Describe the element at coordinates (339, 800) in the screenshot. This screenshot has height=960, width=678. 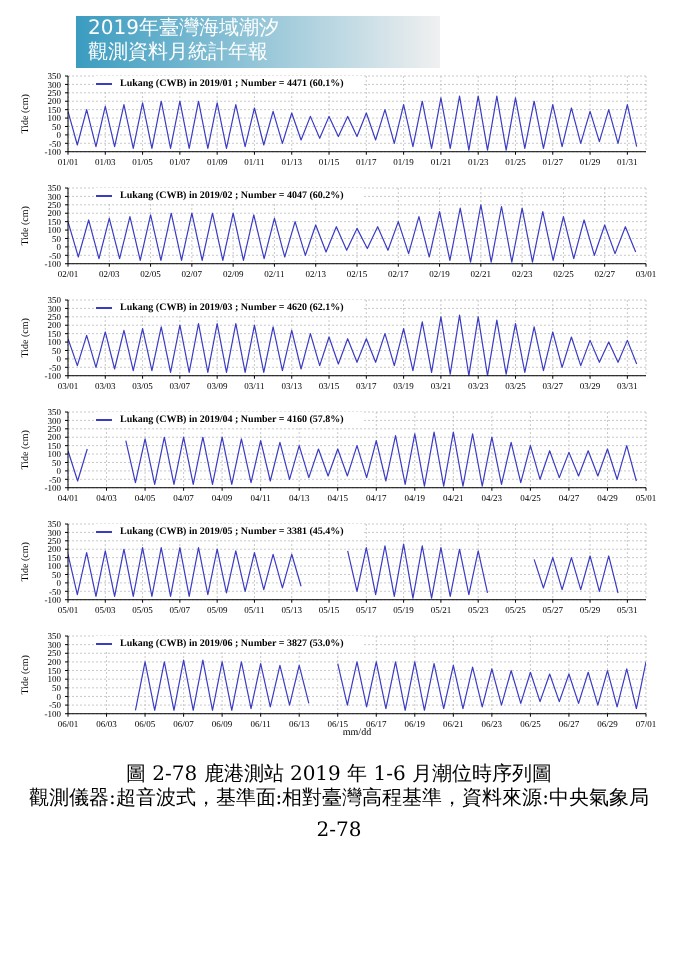
I see `text: 觀測儀器:超音波式，基準面:相對臺灣高程基準，資料來源:中央氣象局` at that location.